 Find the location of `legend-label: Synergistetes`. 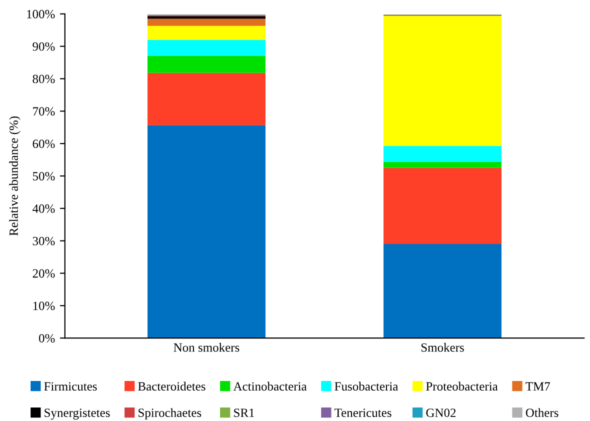

legend-label: Synergistetes is located at coordinates (77, 414).